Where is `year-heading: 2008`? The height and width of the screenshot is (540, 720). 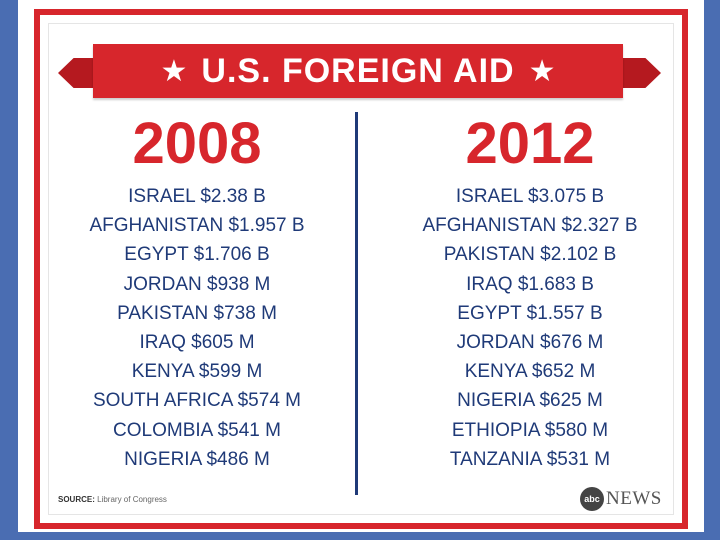
year-heading: 2008 is located at coordinates (197, 143).